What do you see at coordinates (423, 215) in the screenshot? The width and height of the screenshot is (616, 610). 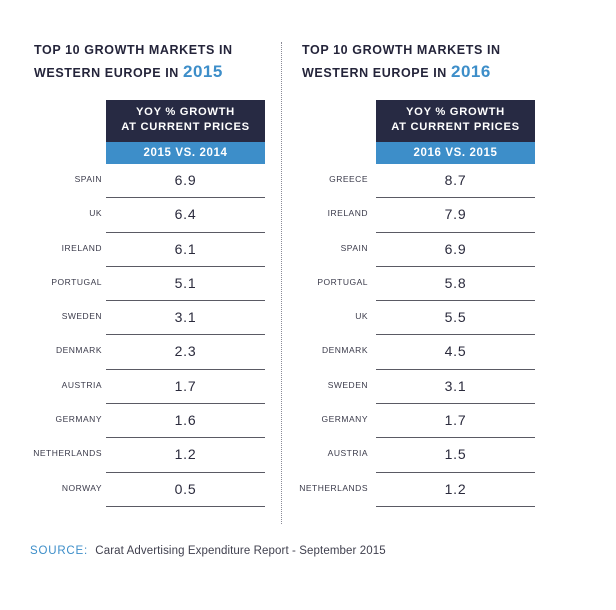 I see `table-row: IRELAND 7.9` at bounding box center [423, 215].